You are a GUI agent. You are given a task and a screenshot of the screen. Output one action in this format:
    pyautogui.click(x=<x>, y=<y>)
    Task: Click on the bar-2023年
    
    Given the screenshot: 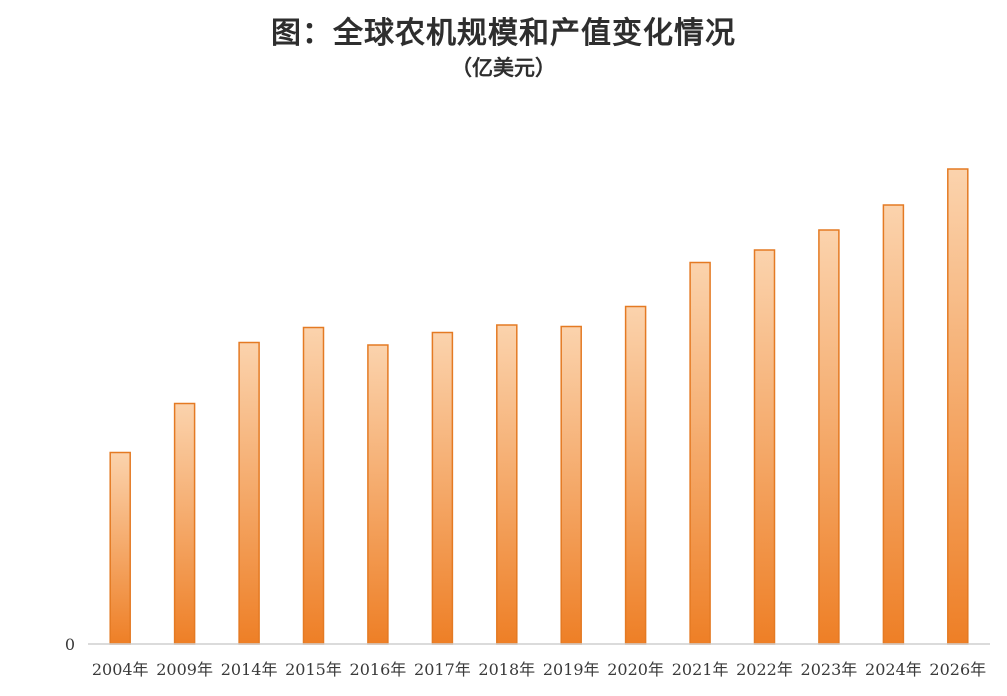 What is the action you would take?
    pyautogui.click(x=829, y=437)
    